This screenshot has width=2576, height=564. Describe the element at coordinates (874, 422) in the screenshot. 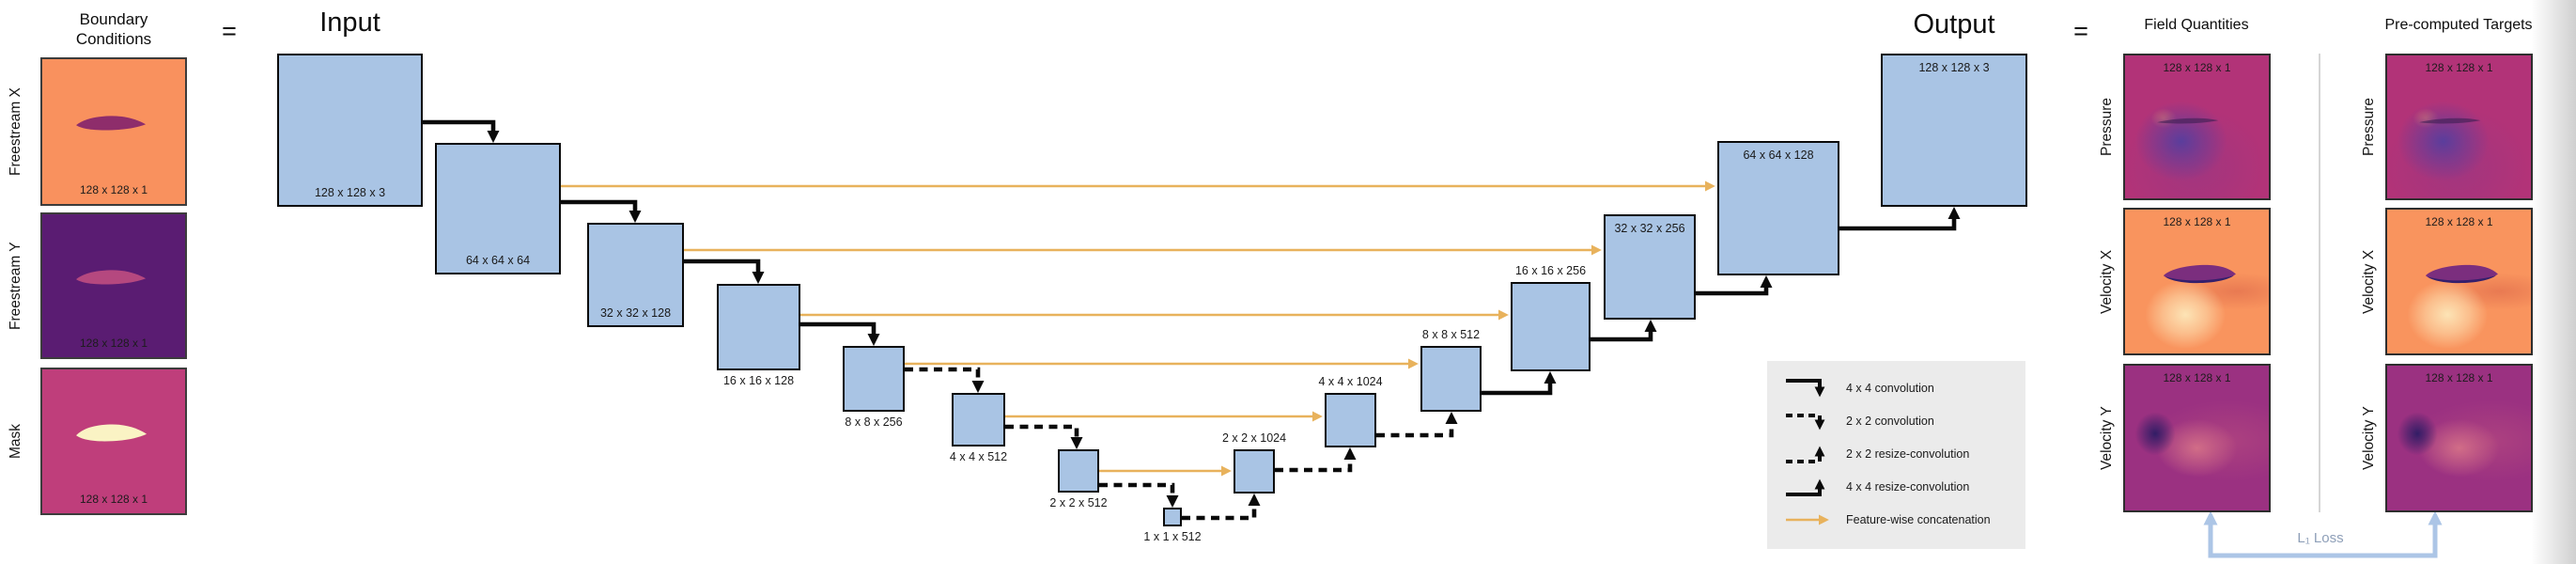

I see `box-dim-label: 8 x 8 x 256` at that location.